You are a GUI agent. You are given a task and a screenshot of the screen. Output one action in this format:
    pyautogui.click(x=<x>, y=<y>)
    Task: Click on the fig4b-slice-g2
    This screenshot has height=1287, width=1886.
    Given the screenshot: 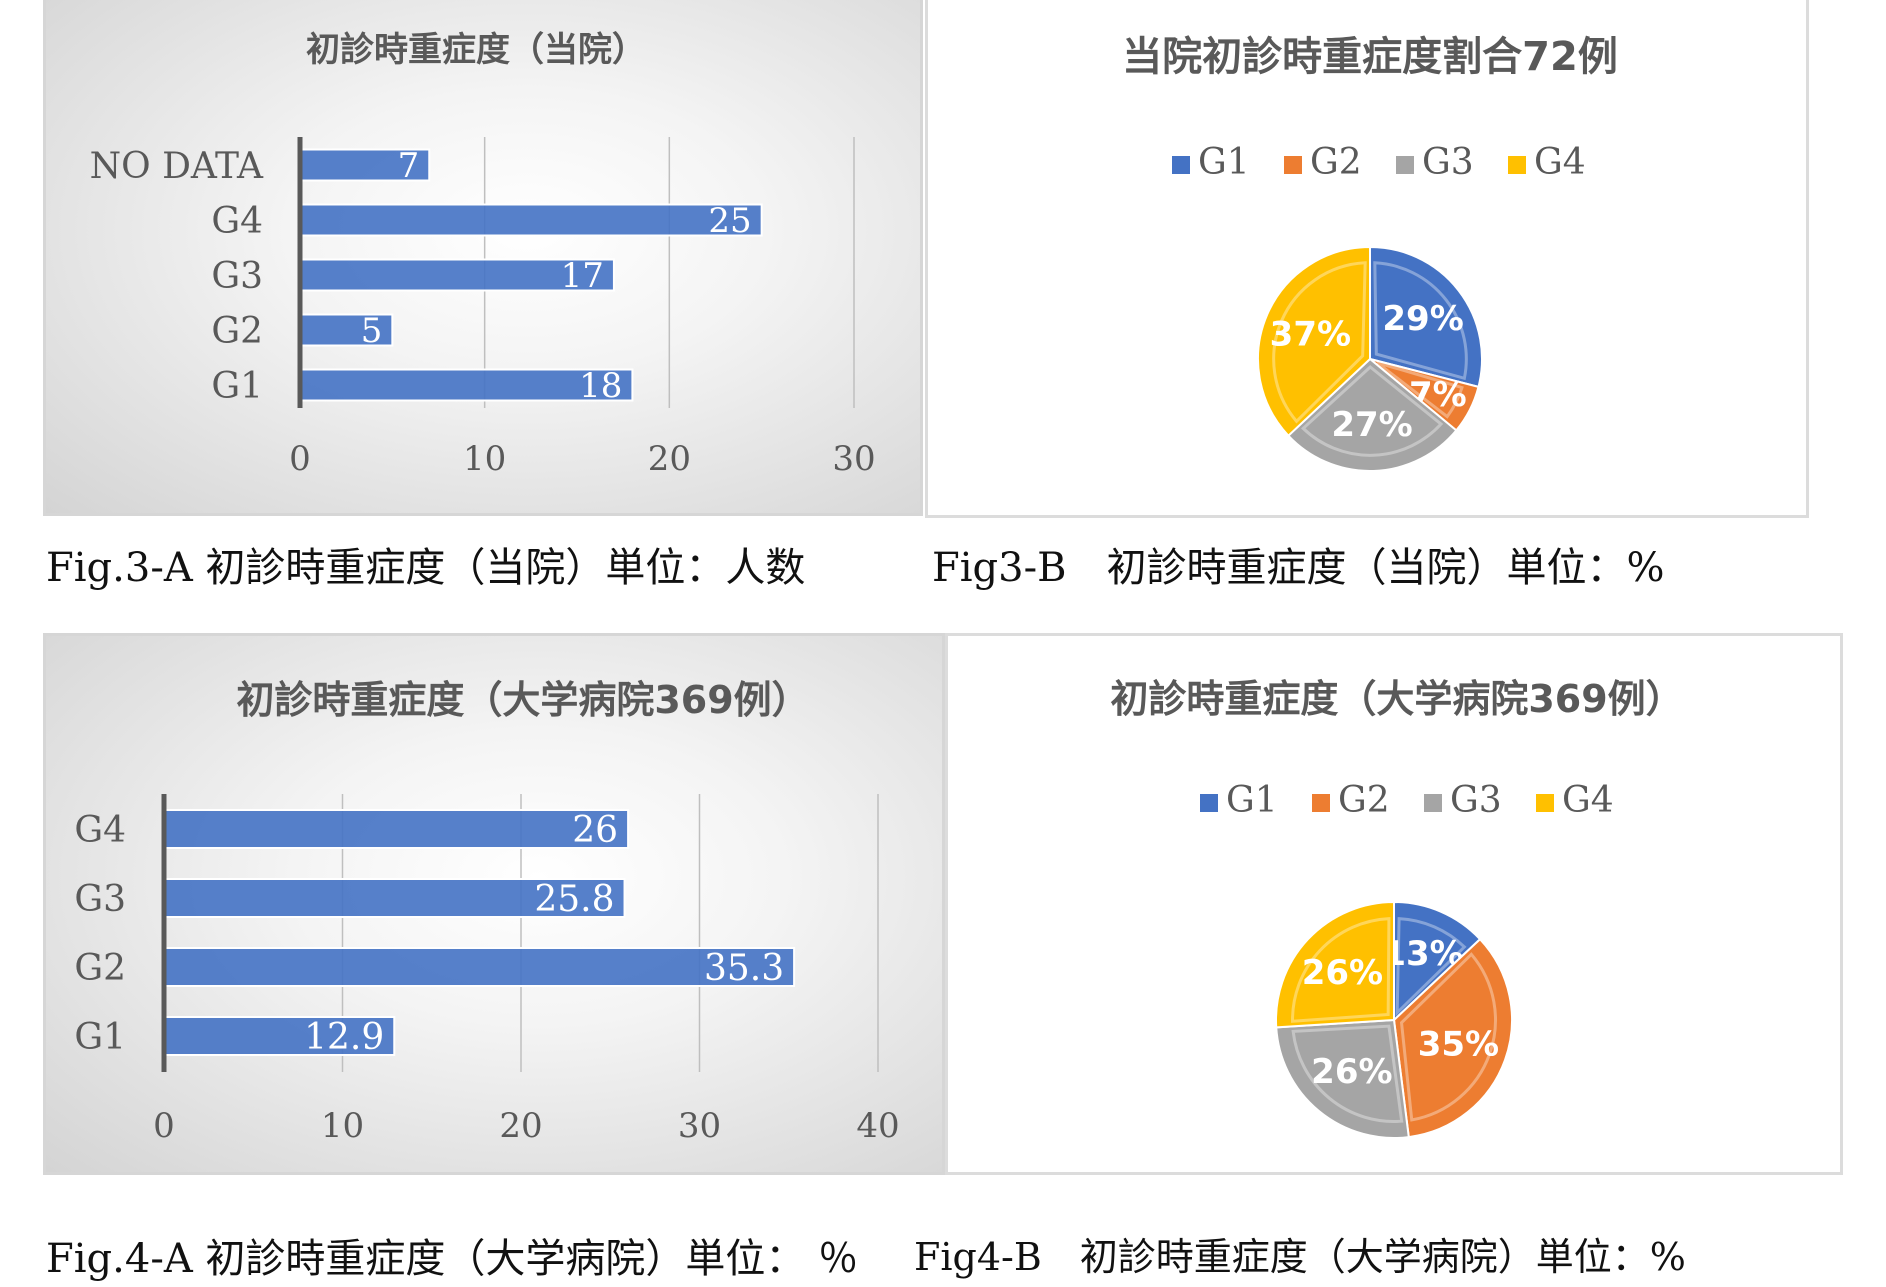 What is the action you would take?
    pyautogui.click(x=1452, y=1038)
    